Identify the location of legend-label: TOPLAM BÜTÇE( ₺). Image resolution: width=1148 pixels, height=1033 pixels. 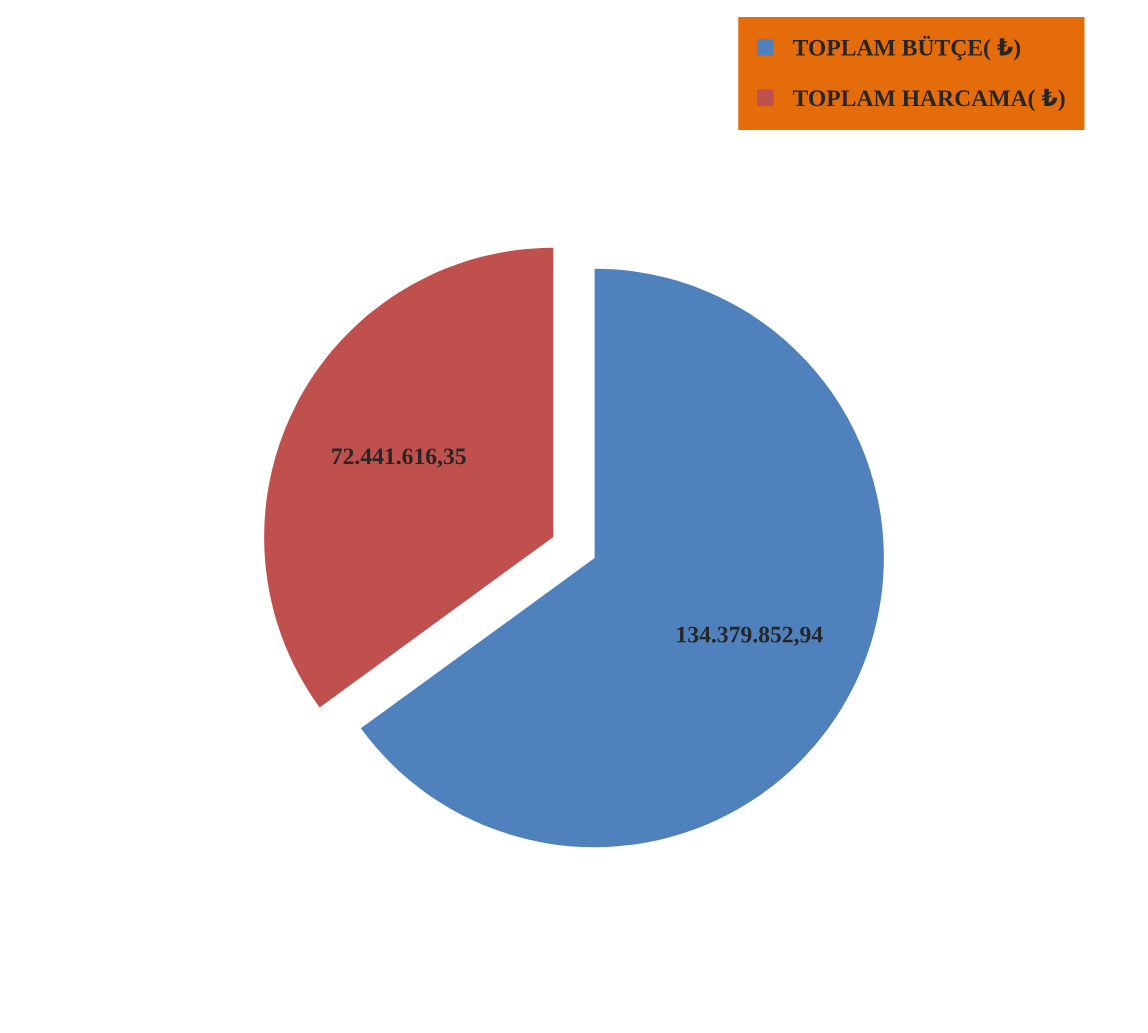
(906, 48).